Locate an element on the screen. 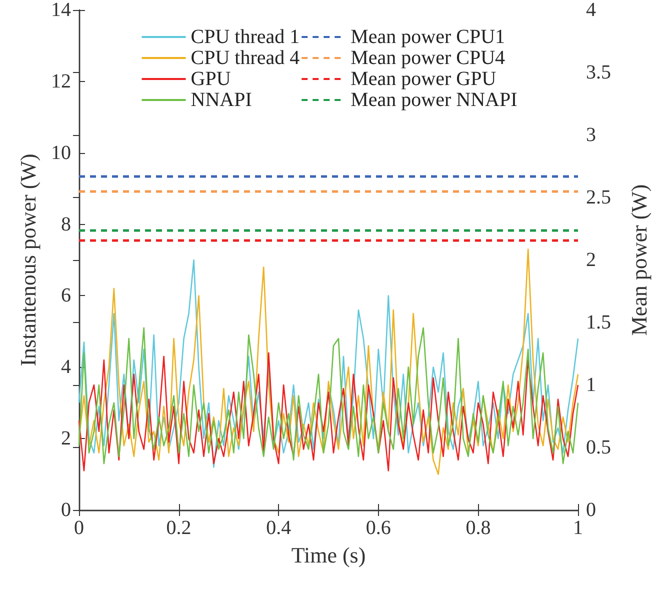 The width and height of the screenshot is (658, 590). legend-label: GPU is located at coordinates (211, 79).